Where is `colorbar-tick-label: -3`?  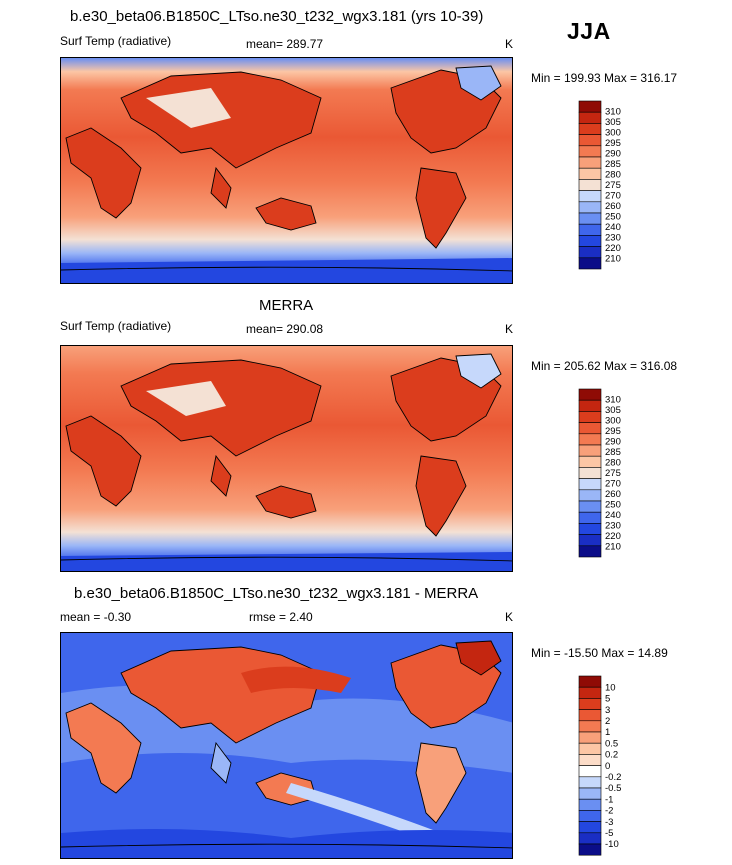
colorbar-tick-label: -3 is located at coordinates (609, 822).